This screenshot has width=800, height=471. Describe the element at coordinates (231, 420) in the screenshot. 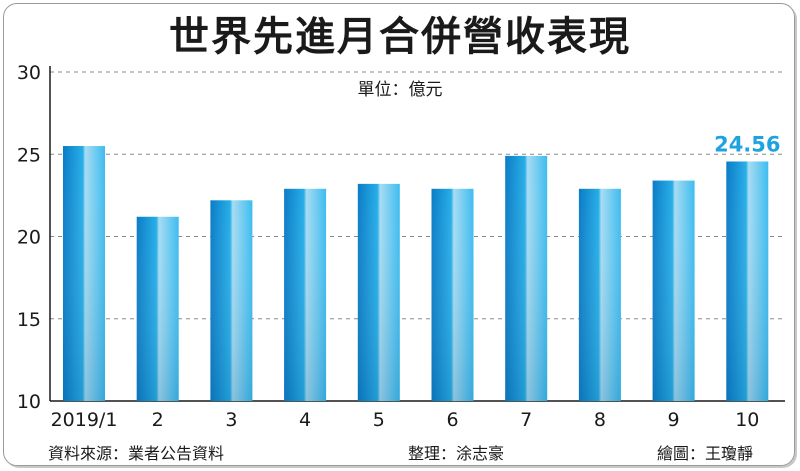

I see `x-tick-label: 3` at that location.